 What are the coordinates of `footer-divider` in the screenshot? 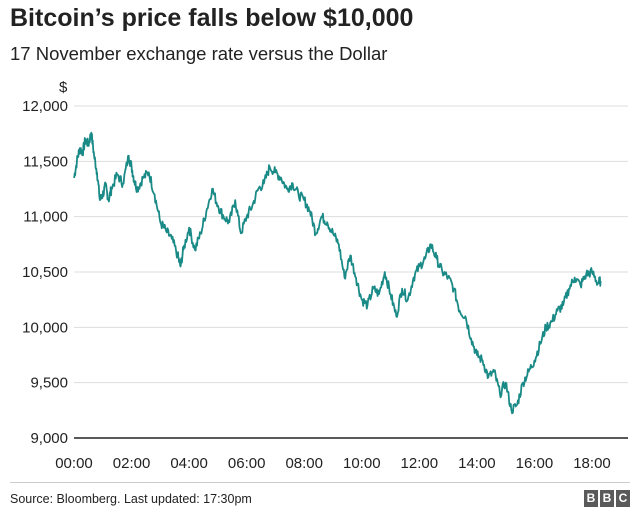 It's located at (320, 482).